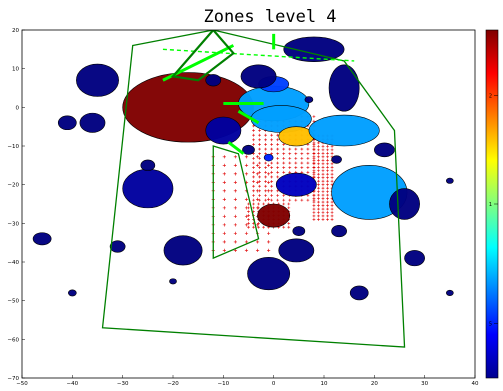 The image size is (503, 391). Describe the element at coordinates (15, 31) in the screenshot. I see `y-tick-label-0: 20` at that location.